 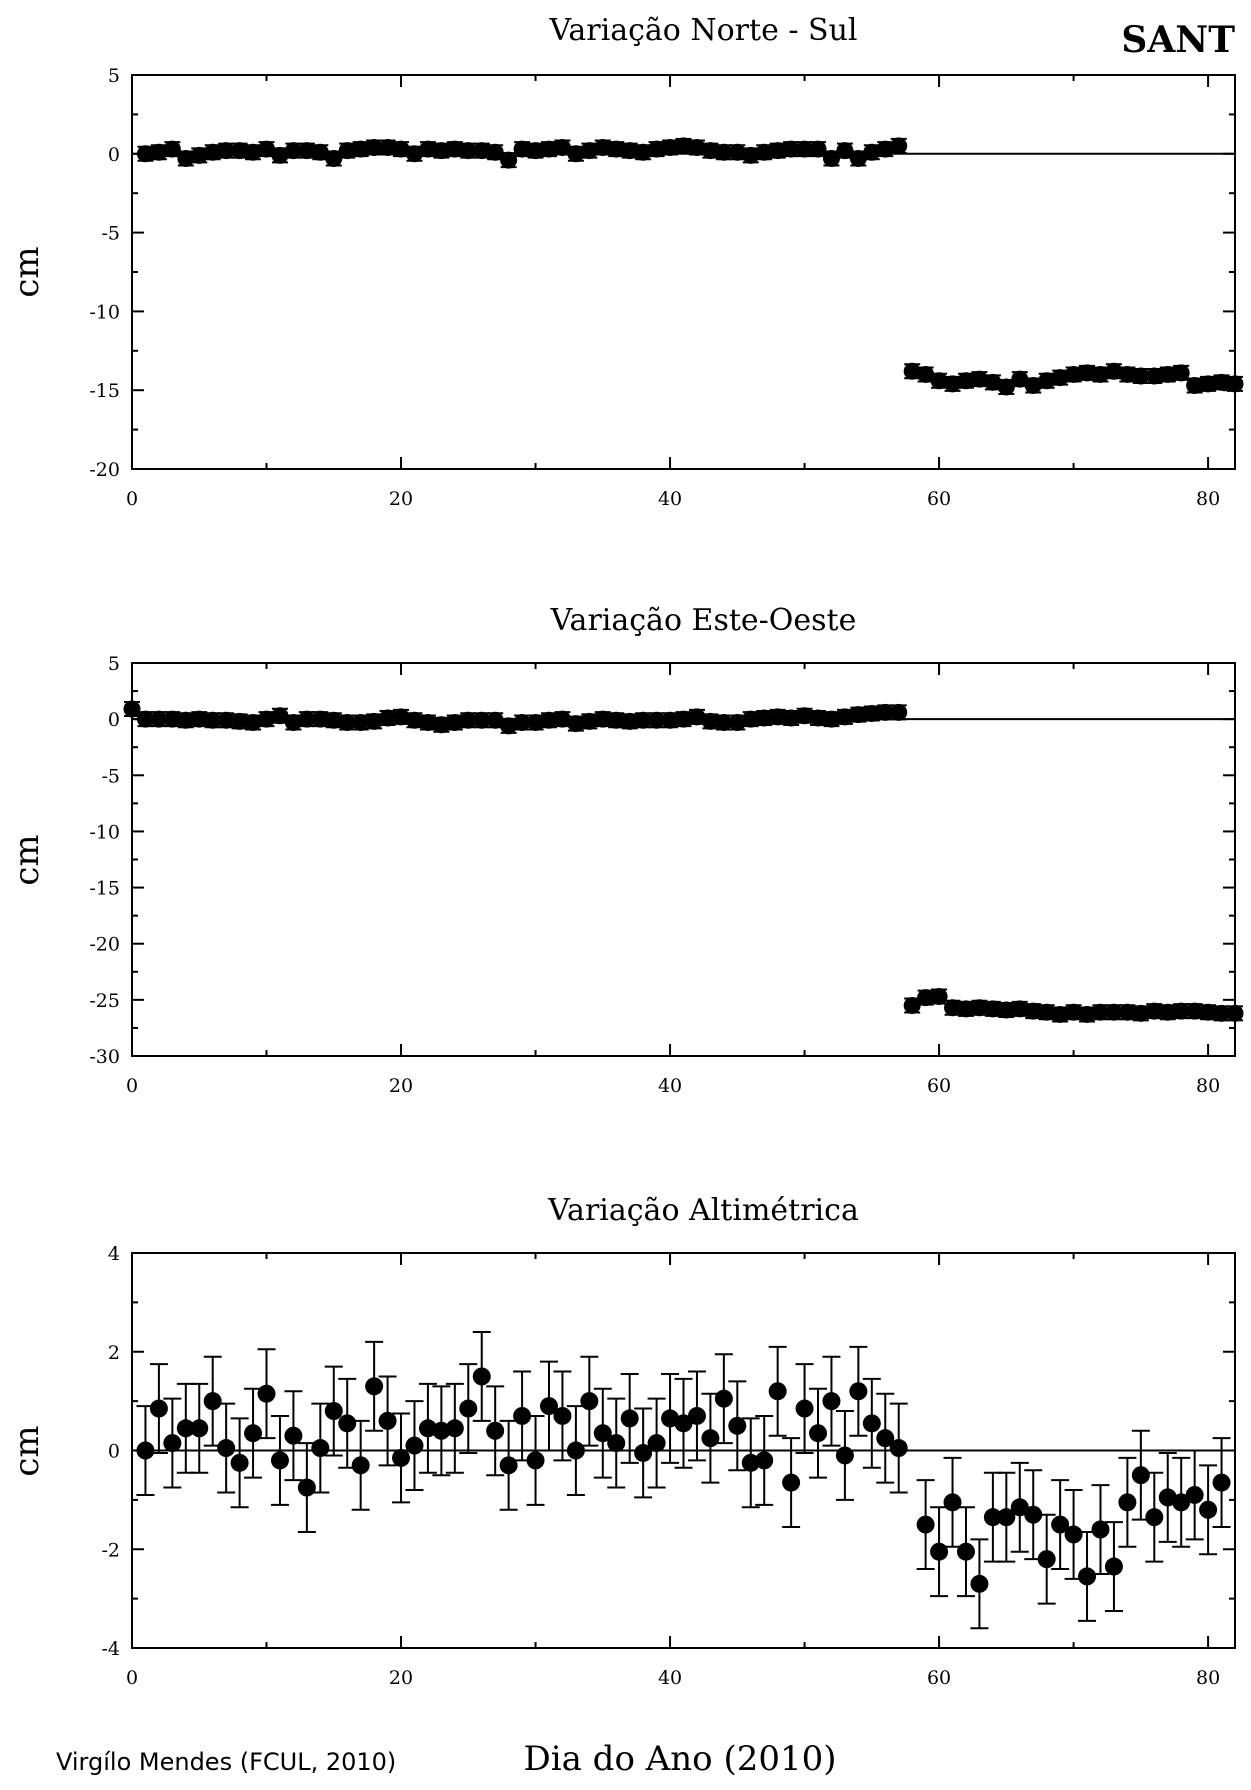 I want to click on chart-title: Variação Norte - Sul, so click(x=702, y=30).